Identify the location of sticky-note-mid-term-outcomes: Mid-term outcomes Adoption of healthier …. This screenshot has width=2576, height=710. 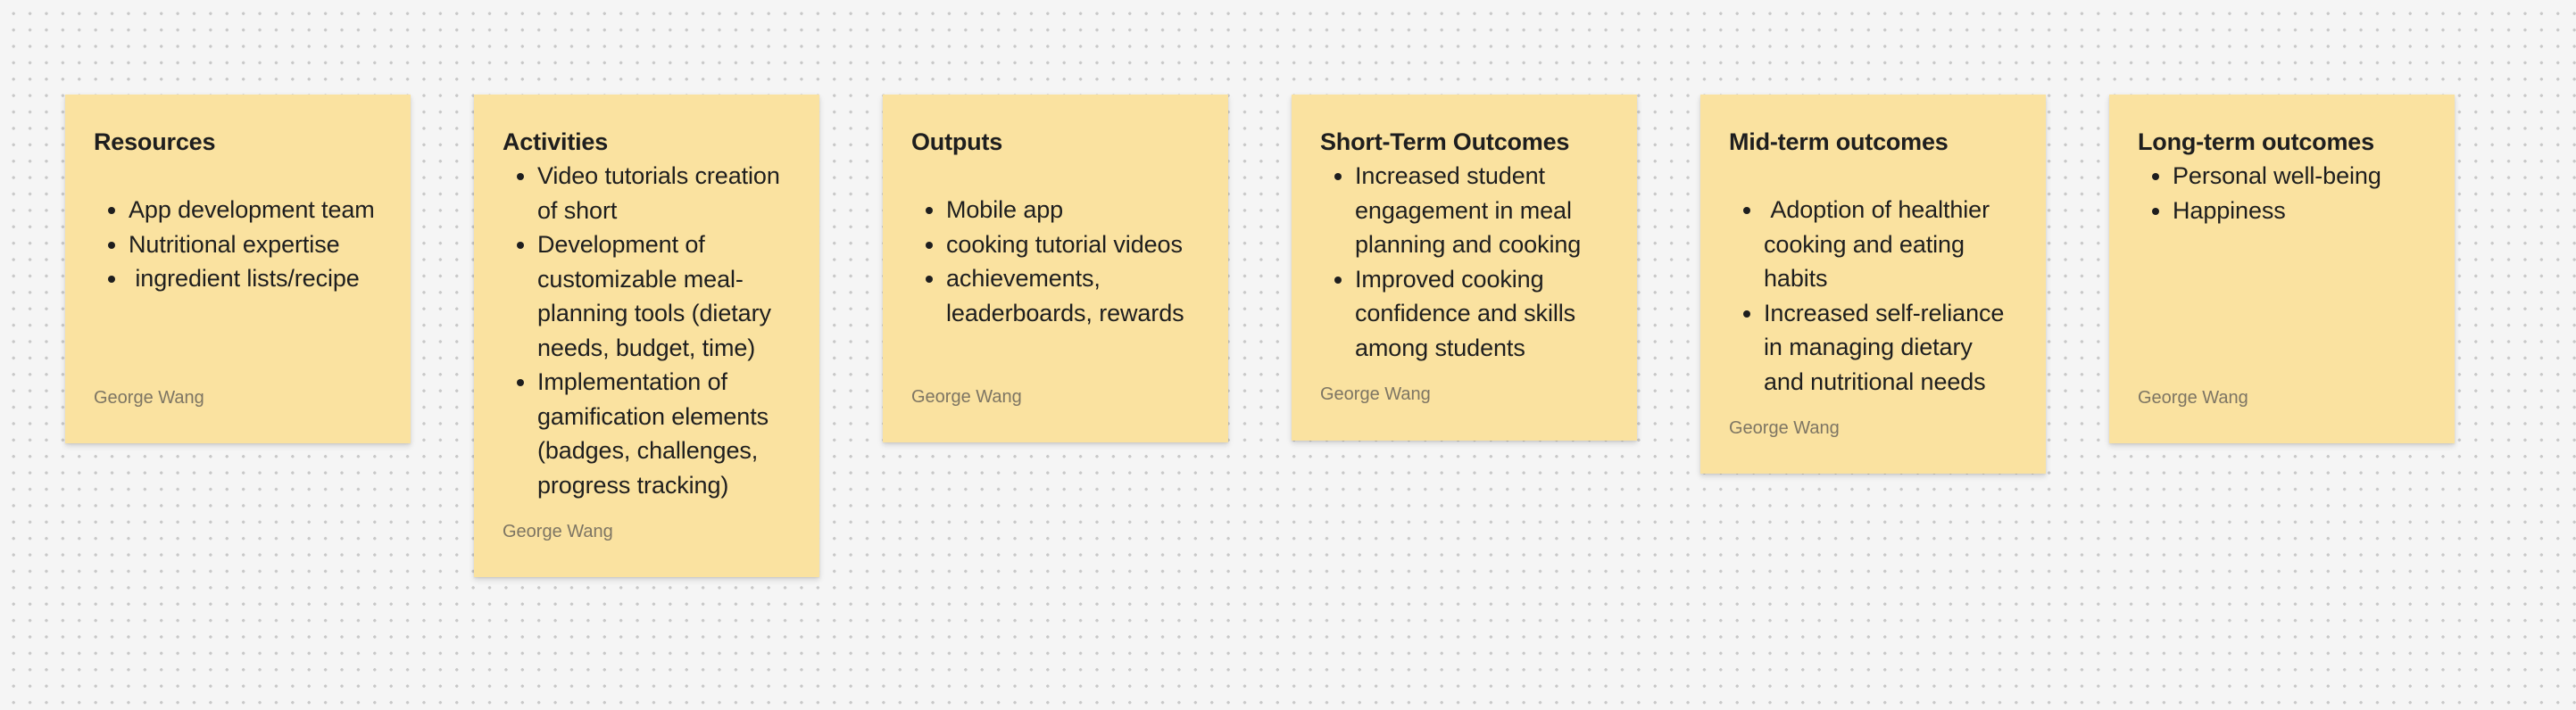
(1873, 285).